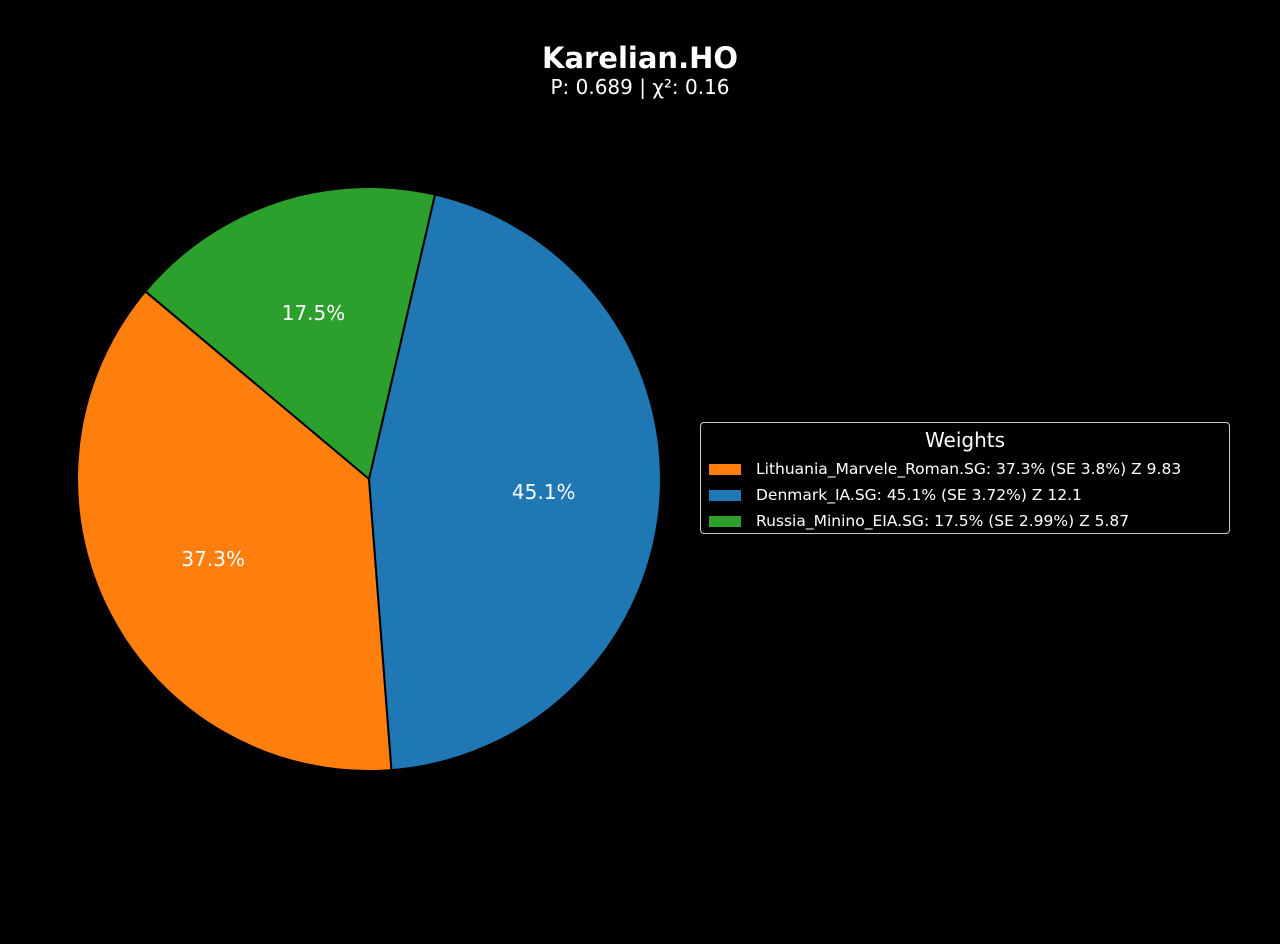 The height and width of the screenshot is (944, 1280). I want to click on legend-title: Weights, so click(965, 440).